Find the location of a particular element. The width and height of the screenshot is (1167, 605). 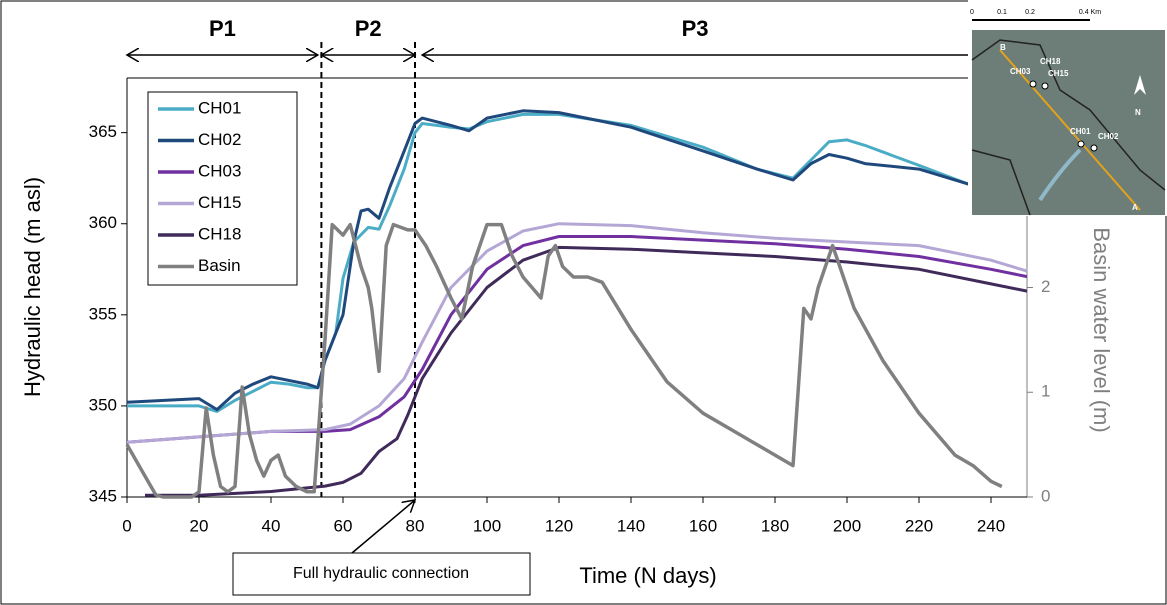

map-boundary is located at coordinates (1068, 127).